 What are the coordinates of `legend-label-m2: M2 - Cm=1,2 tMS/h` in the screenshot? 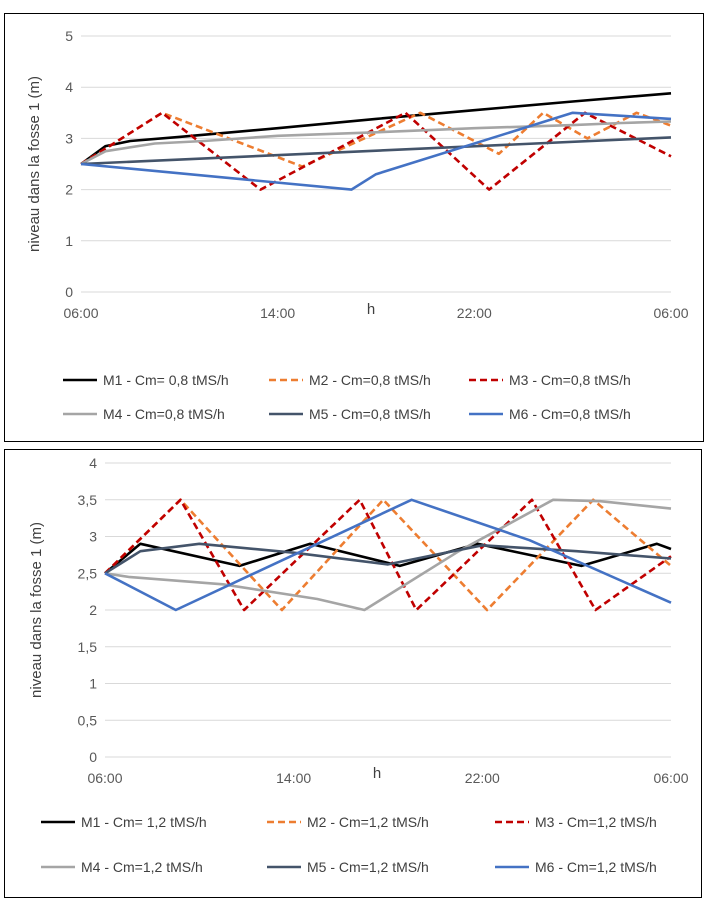 It's located at (368, 822).